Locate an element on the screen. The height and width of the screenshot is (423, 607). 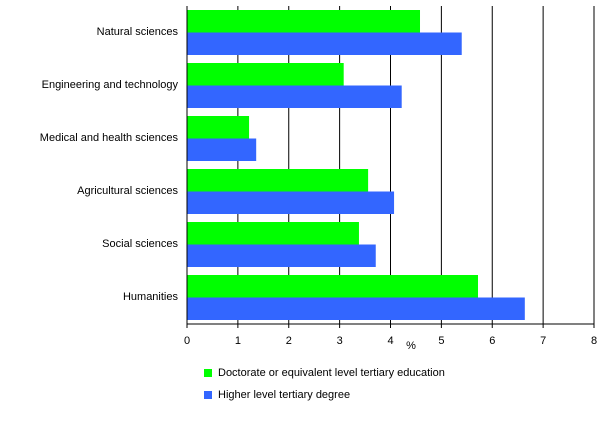
x-tick-label: 6 is located at coordinates (492, 341).